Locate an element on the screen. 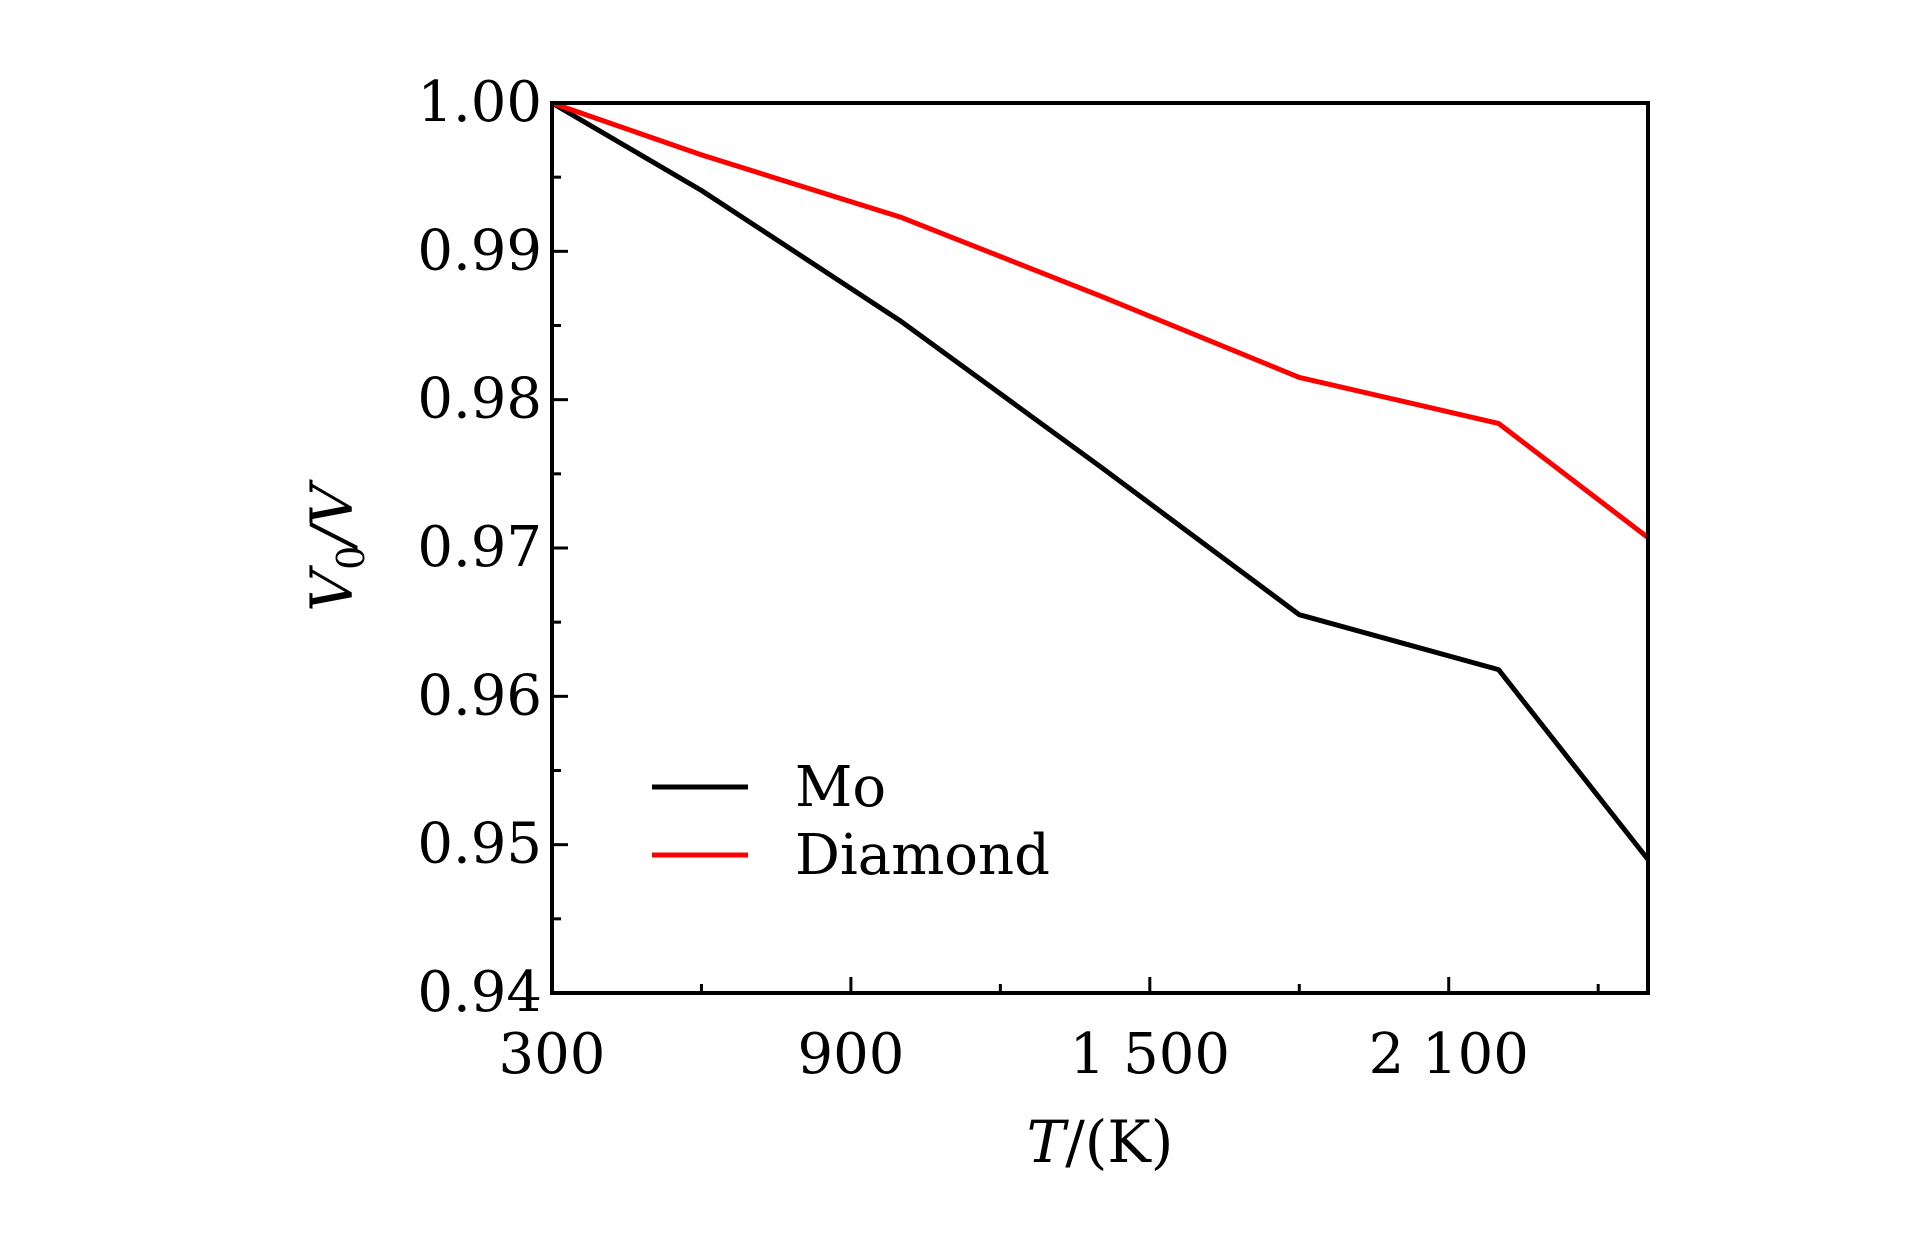 The width and height of the screenshot is (1923, 1235). y-axis-title-subscript: 0 is located at coordinates (351, 558).